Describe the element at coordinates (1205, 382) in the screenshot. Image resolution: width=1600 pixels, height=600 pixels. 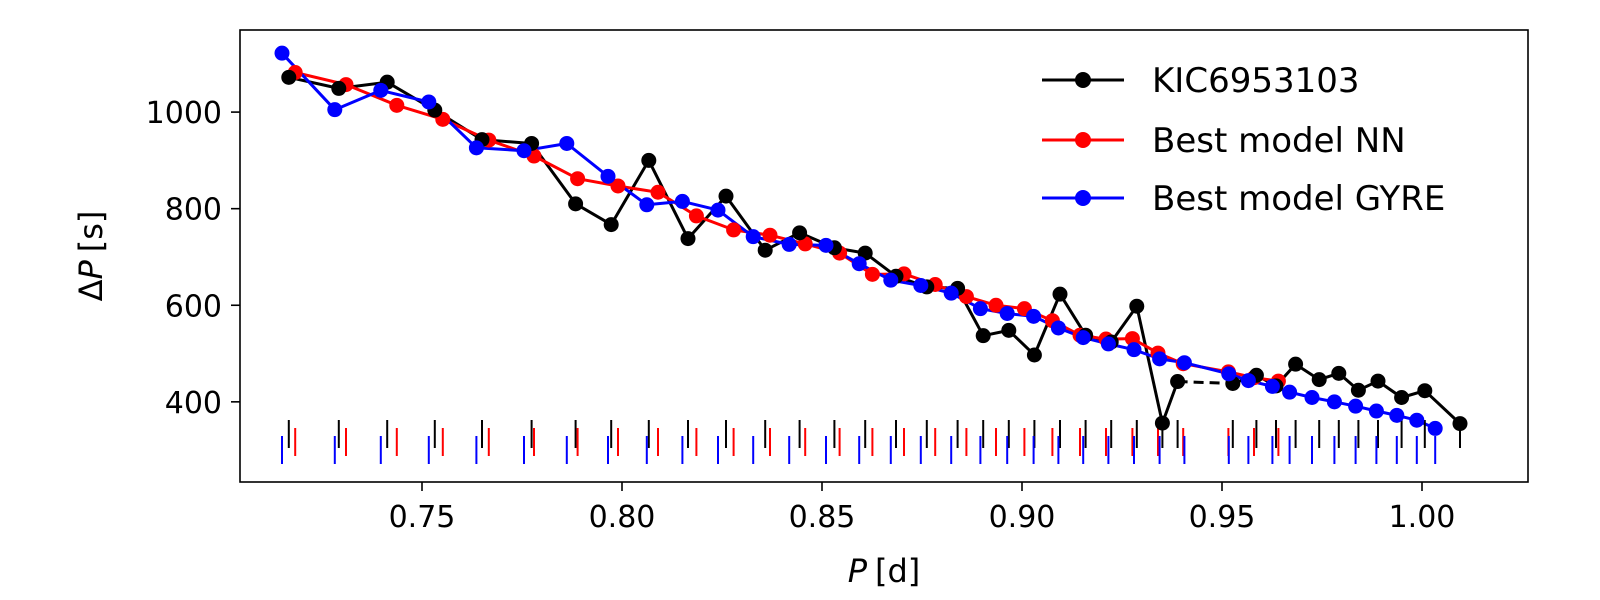
I see `kic6953103-gap-dashed` at that location.